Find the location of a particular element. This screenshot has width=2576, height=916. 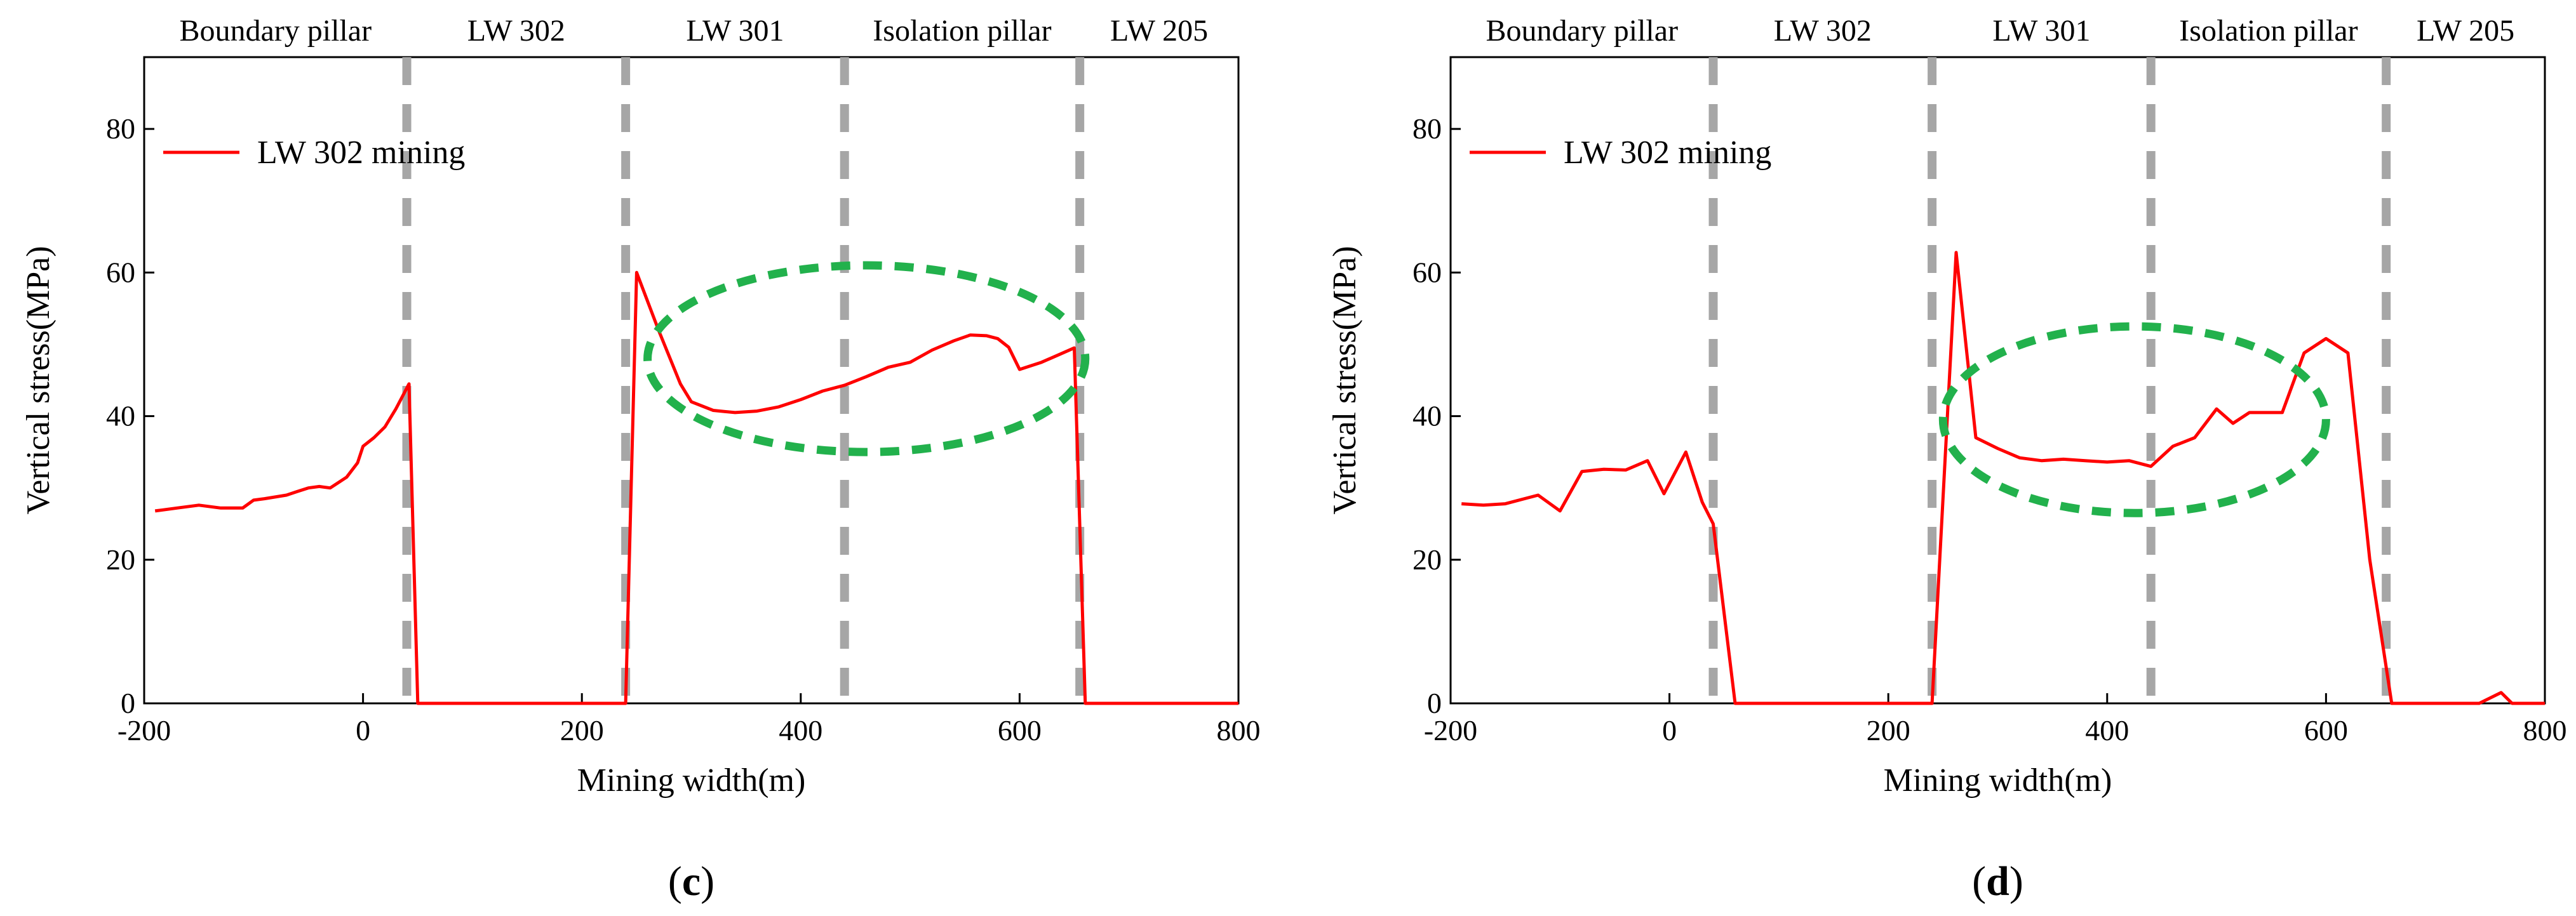

panel-letter: d is located at coordinates (1997, 882).